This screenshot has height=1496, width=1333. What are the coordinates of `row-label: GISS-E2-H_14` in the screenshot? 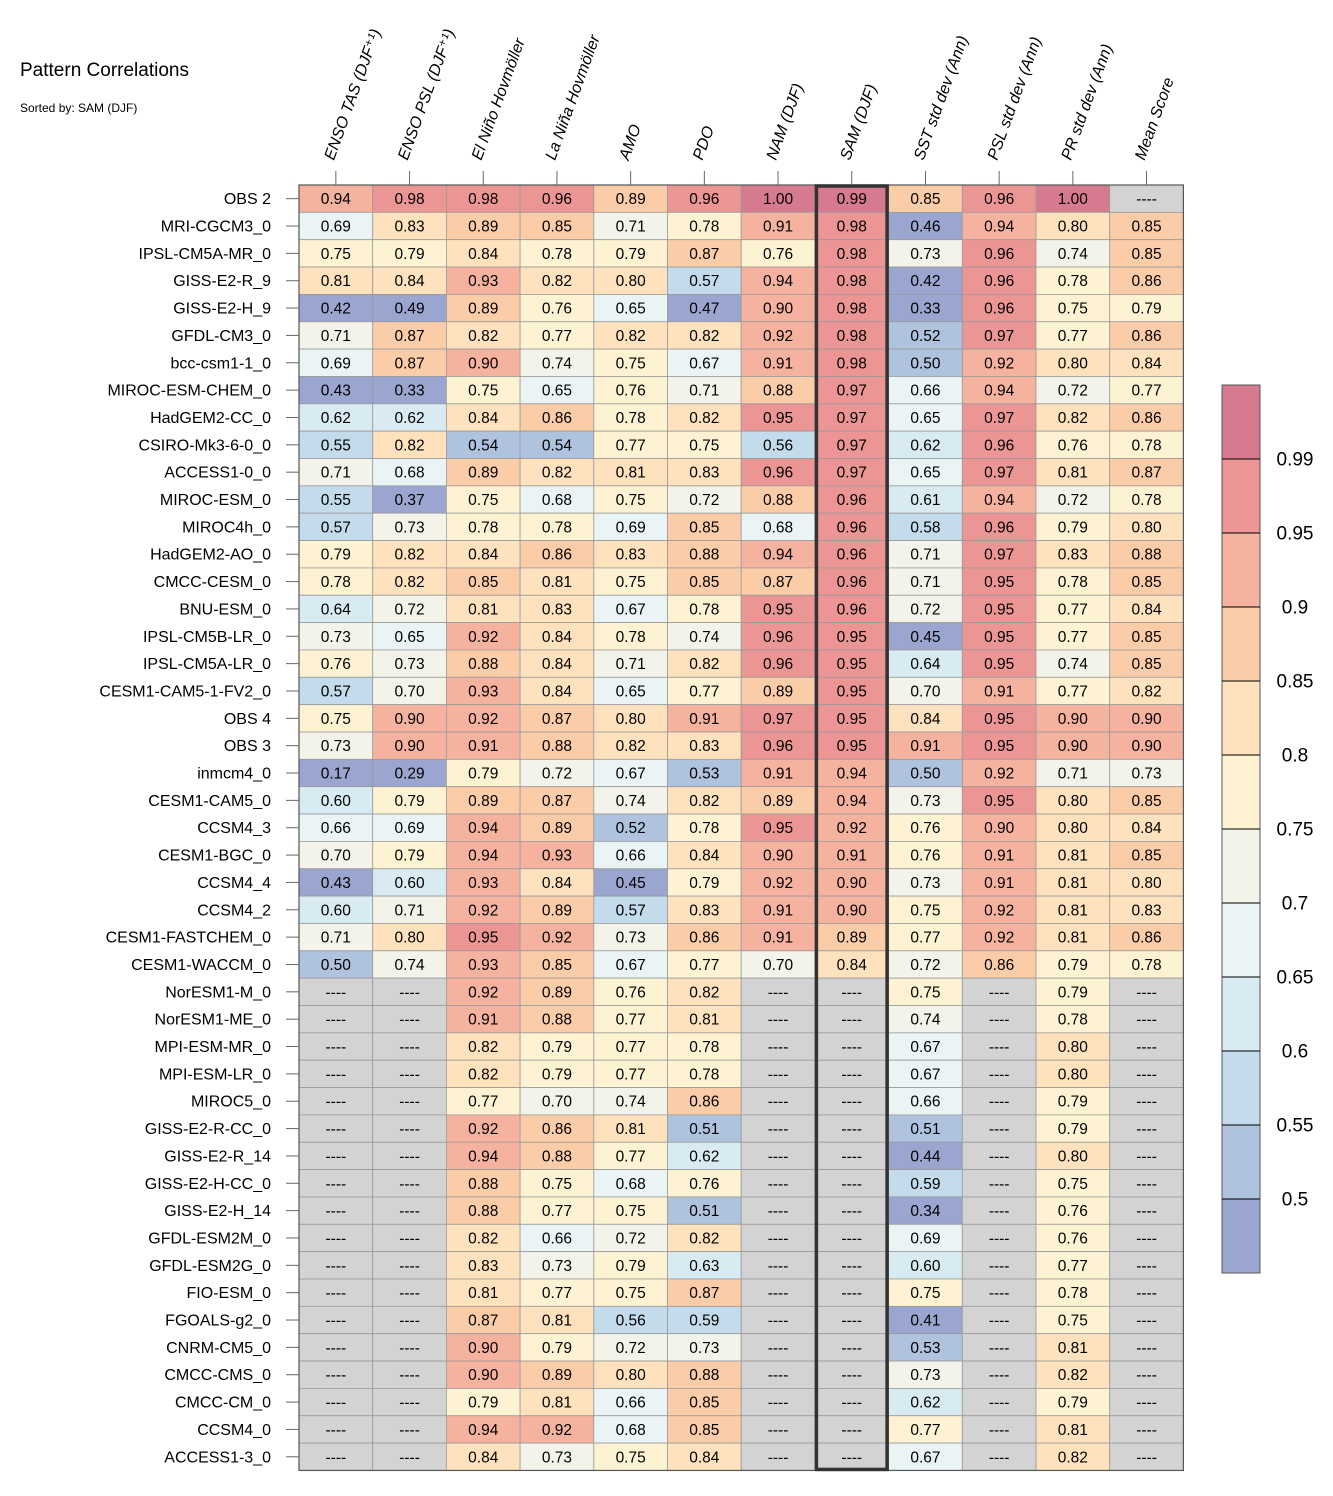 It's located at (217, 1211).